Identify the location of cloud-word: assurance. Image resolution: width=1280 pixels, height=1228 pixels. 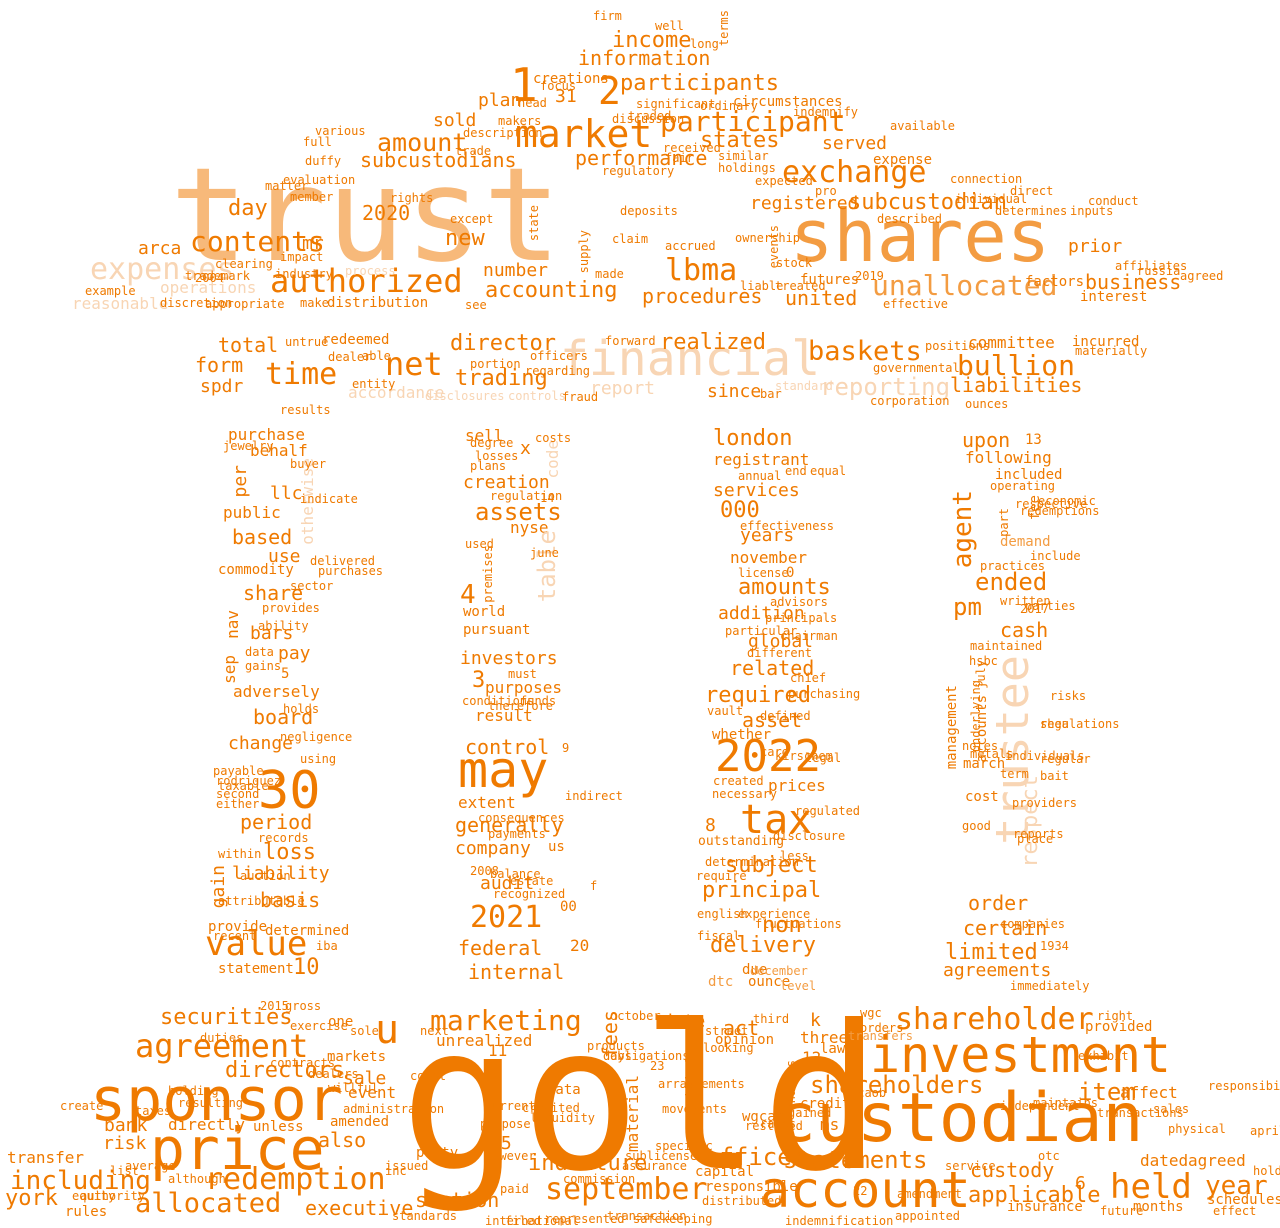
(655, 1166).